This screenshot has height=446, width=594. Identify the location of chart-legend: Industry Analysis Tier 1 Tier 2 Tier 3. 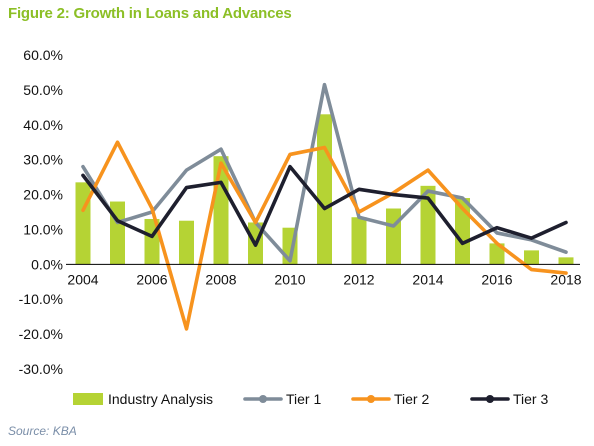
(310, 399).